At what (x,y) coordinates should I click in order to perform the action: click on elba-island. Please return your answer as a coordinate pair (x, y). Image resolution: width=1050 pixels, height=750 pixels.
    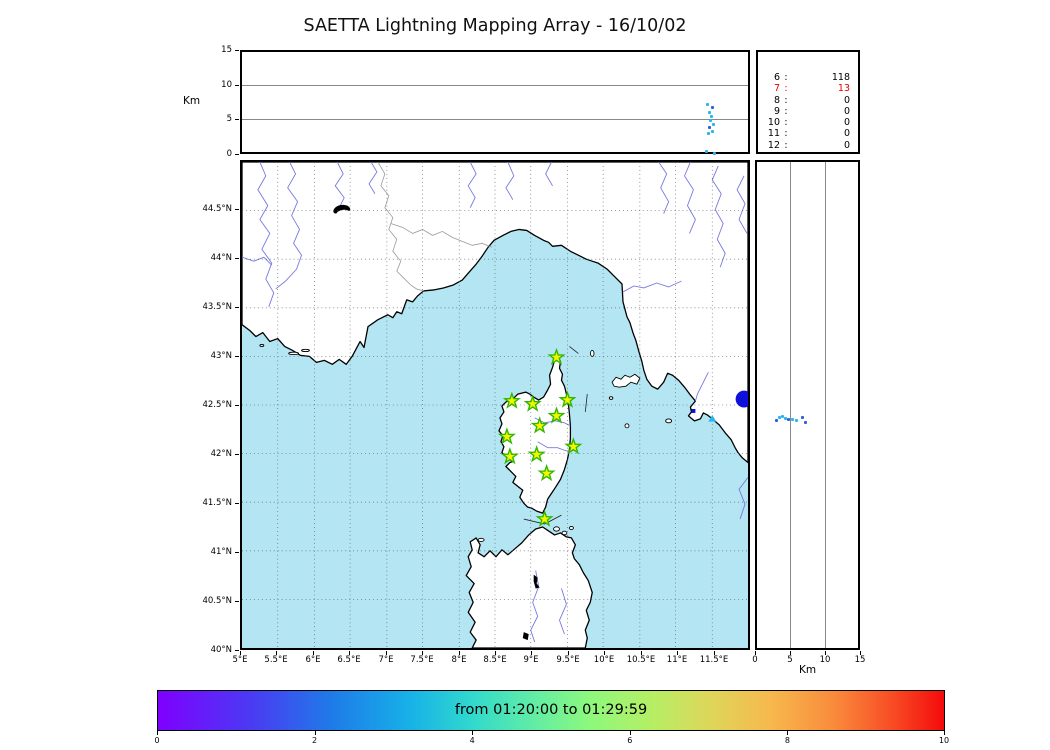
    Looking at the image, I should click on (626, 380).